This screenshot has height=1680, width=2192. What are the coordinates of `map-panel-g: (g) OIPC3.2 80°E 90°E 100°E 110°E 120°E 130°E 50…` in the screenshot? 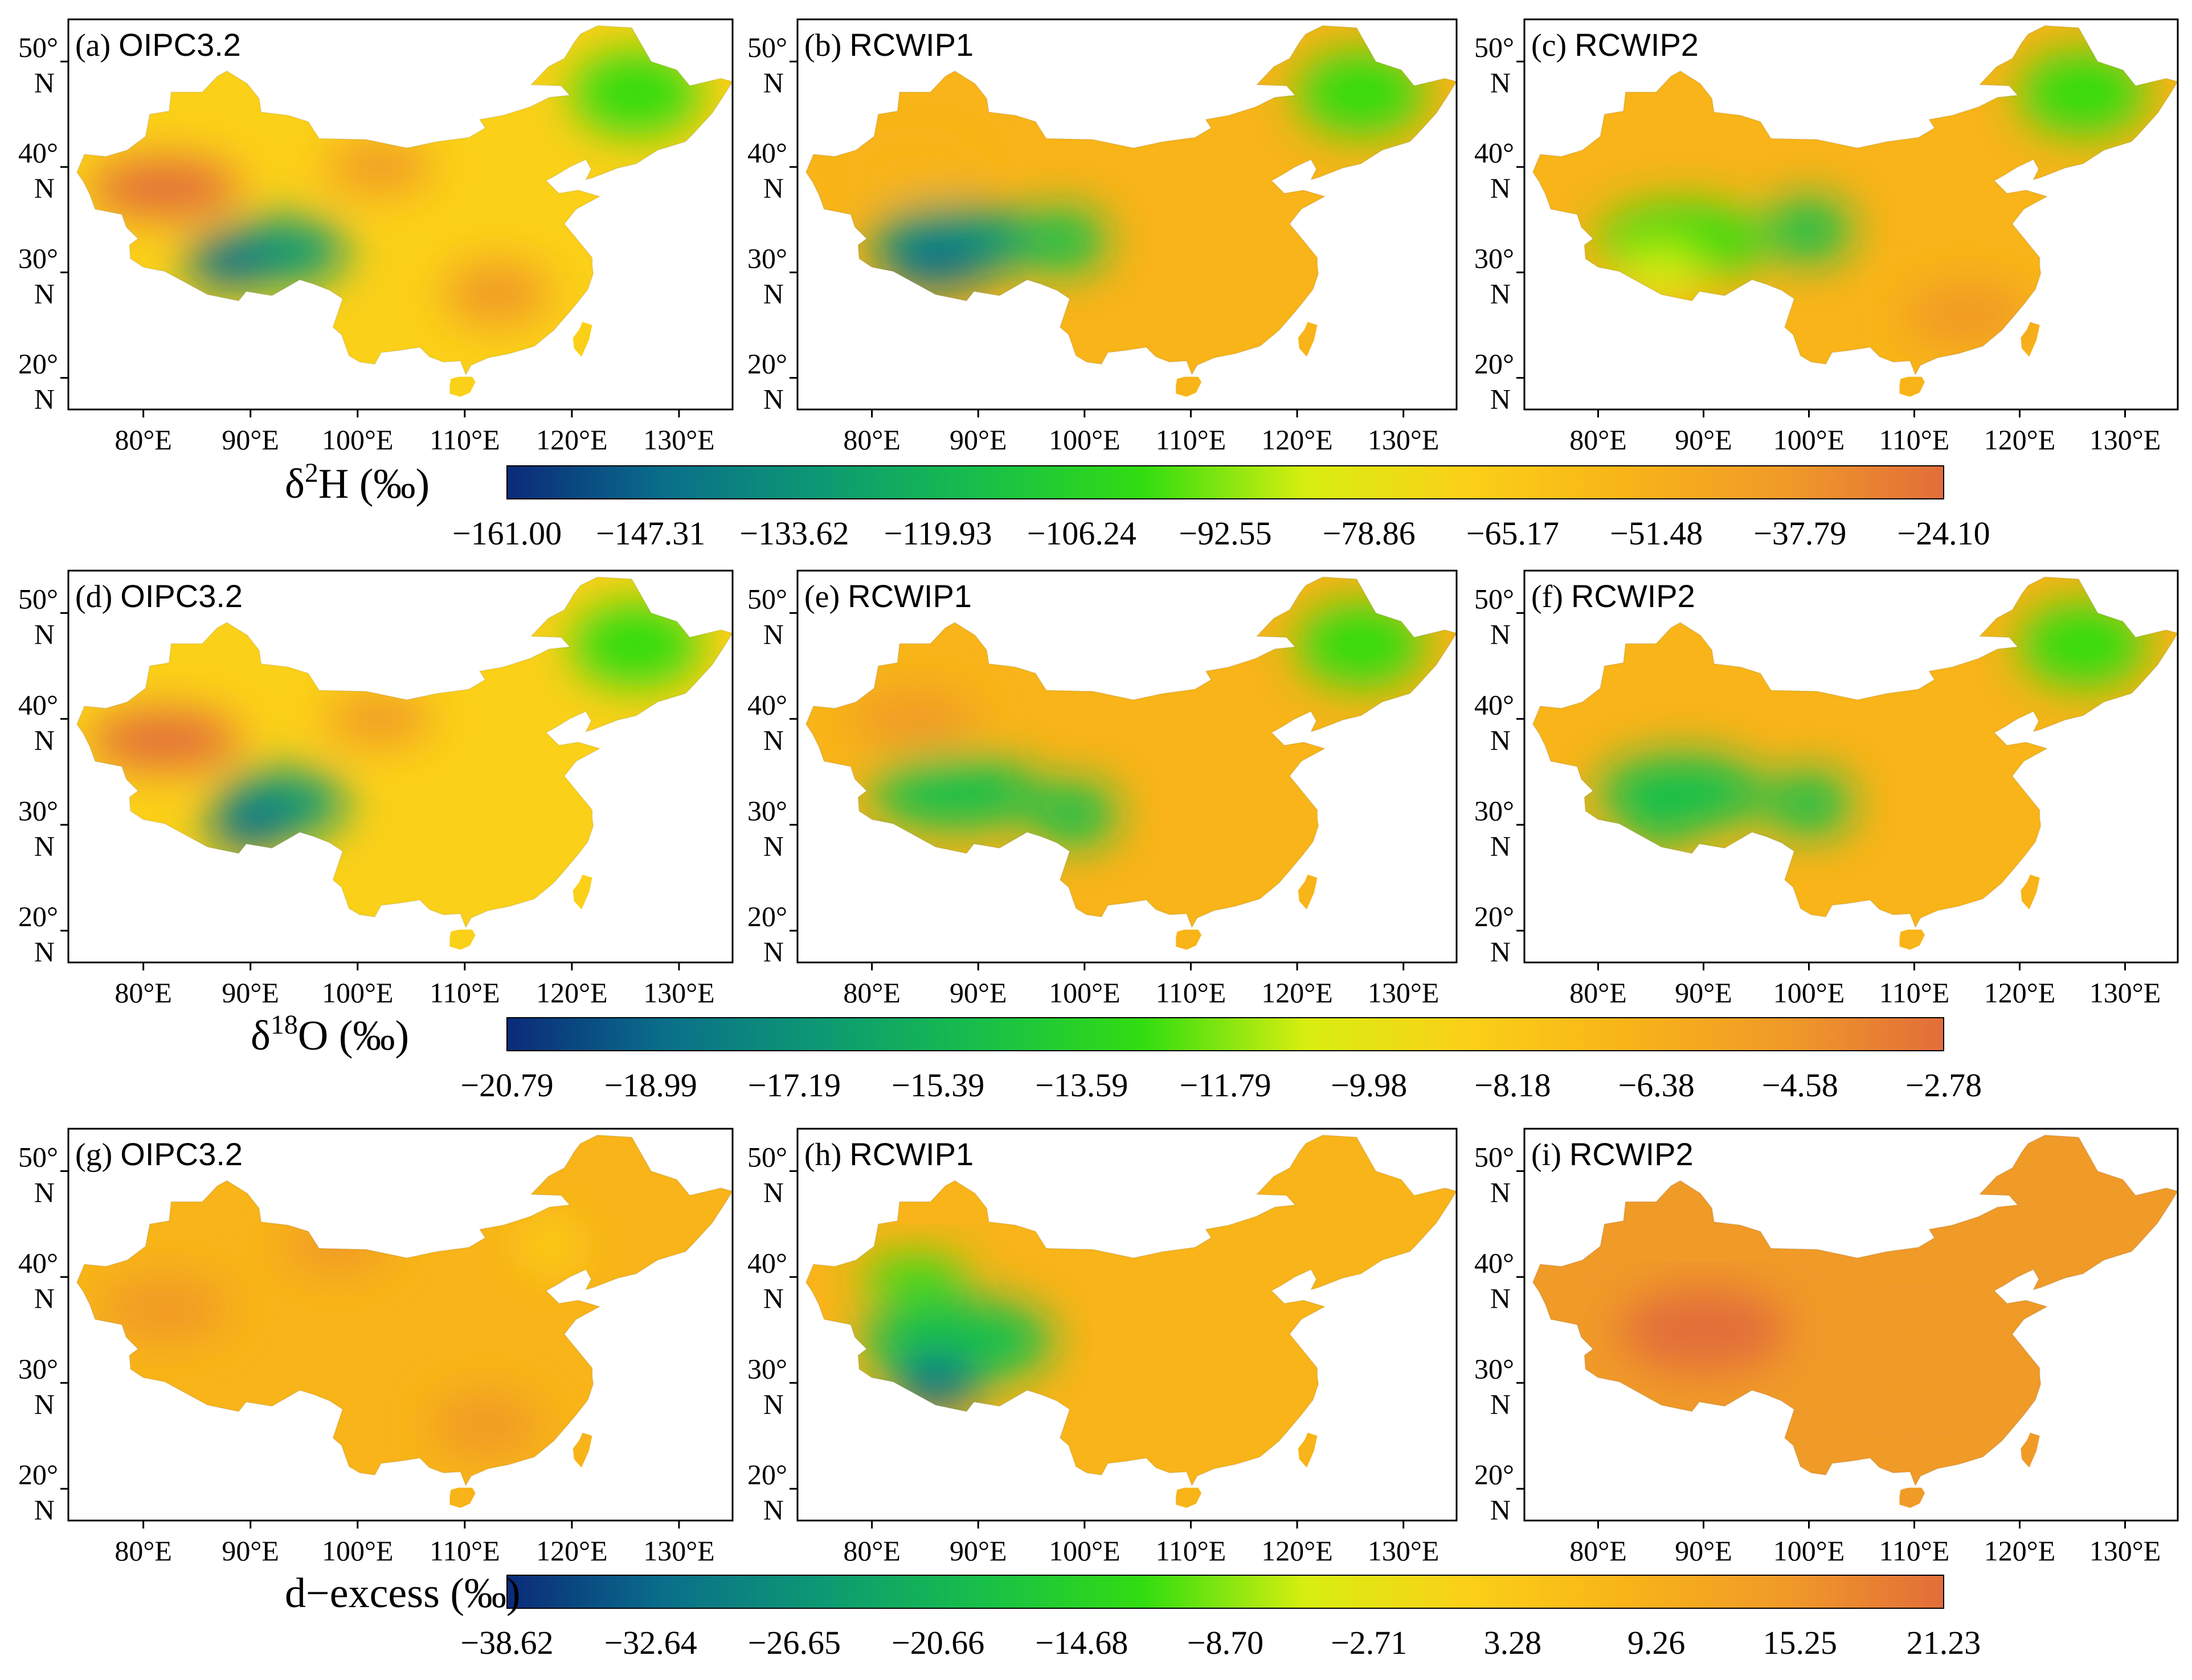 It's located at (376, 1348).